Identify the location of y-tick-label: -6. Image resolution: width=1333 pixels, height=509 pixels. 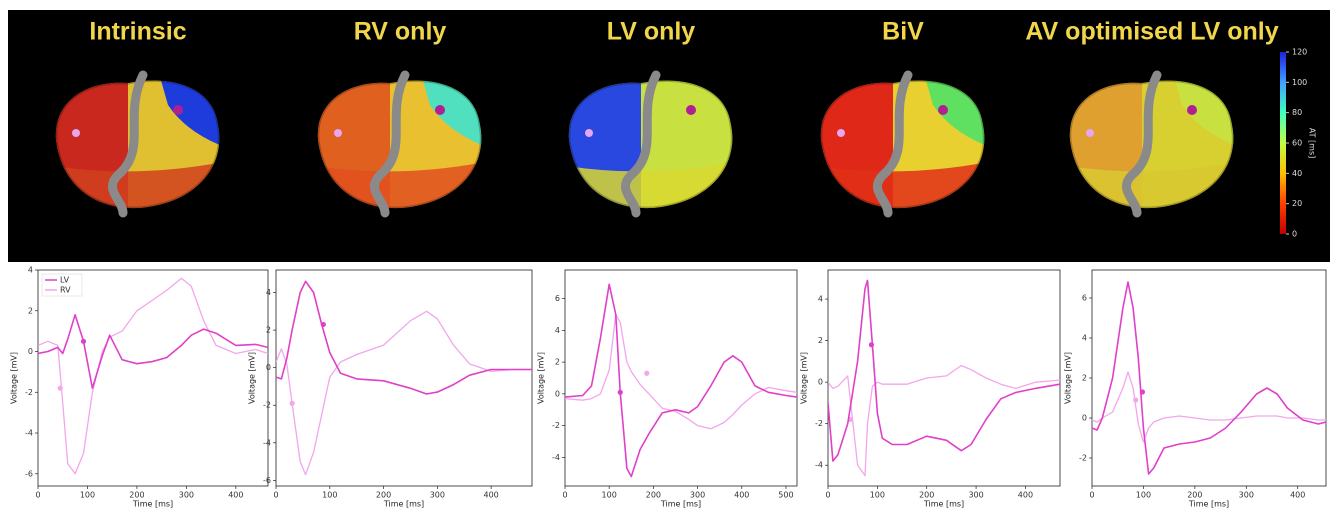
(267, 480).